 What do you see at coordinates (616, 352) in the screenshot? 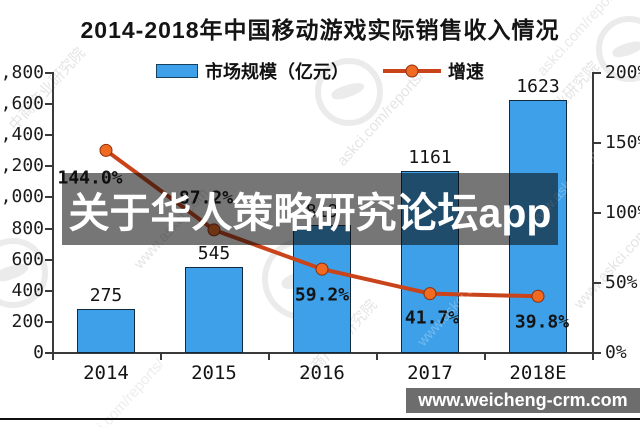
I see `y-right-tick-label: 0%` at bounding box center [616, 352].